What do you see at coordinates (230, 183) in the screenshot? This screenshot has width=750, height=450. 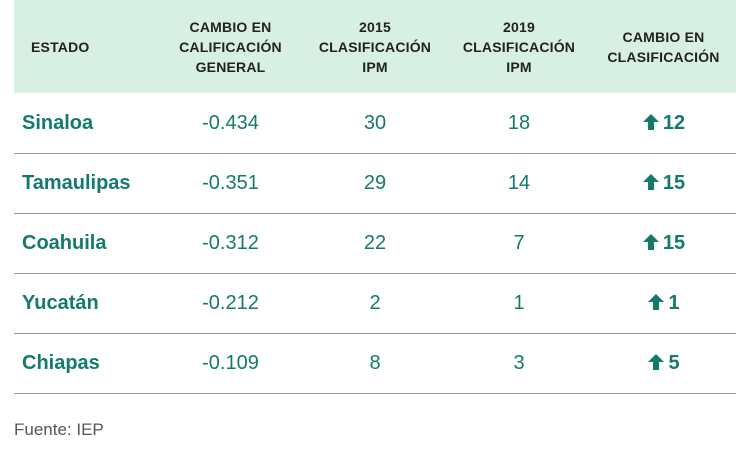 I see `change-score: -0.351` at bounding box center [230, 183].